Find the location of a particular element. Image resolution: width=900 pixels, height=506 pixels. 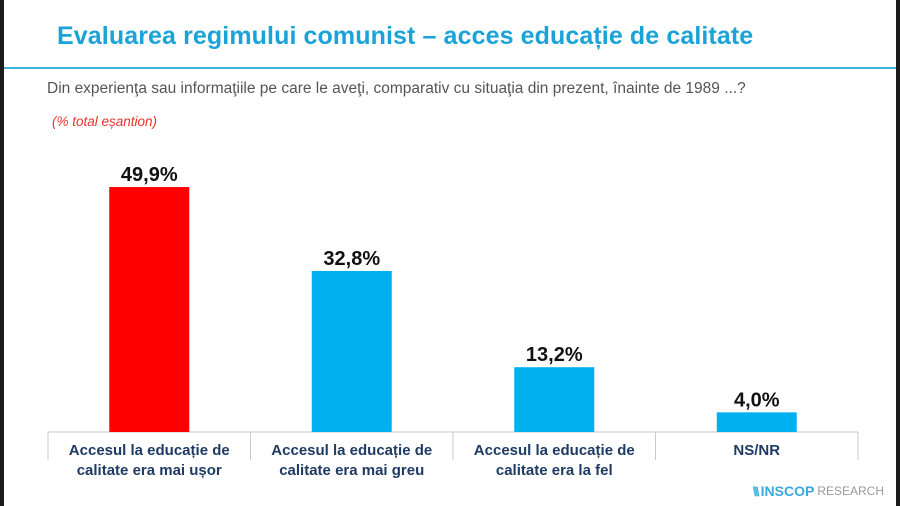

right-frame-border is located at coordinates (898, 253).